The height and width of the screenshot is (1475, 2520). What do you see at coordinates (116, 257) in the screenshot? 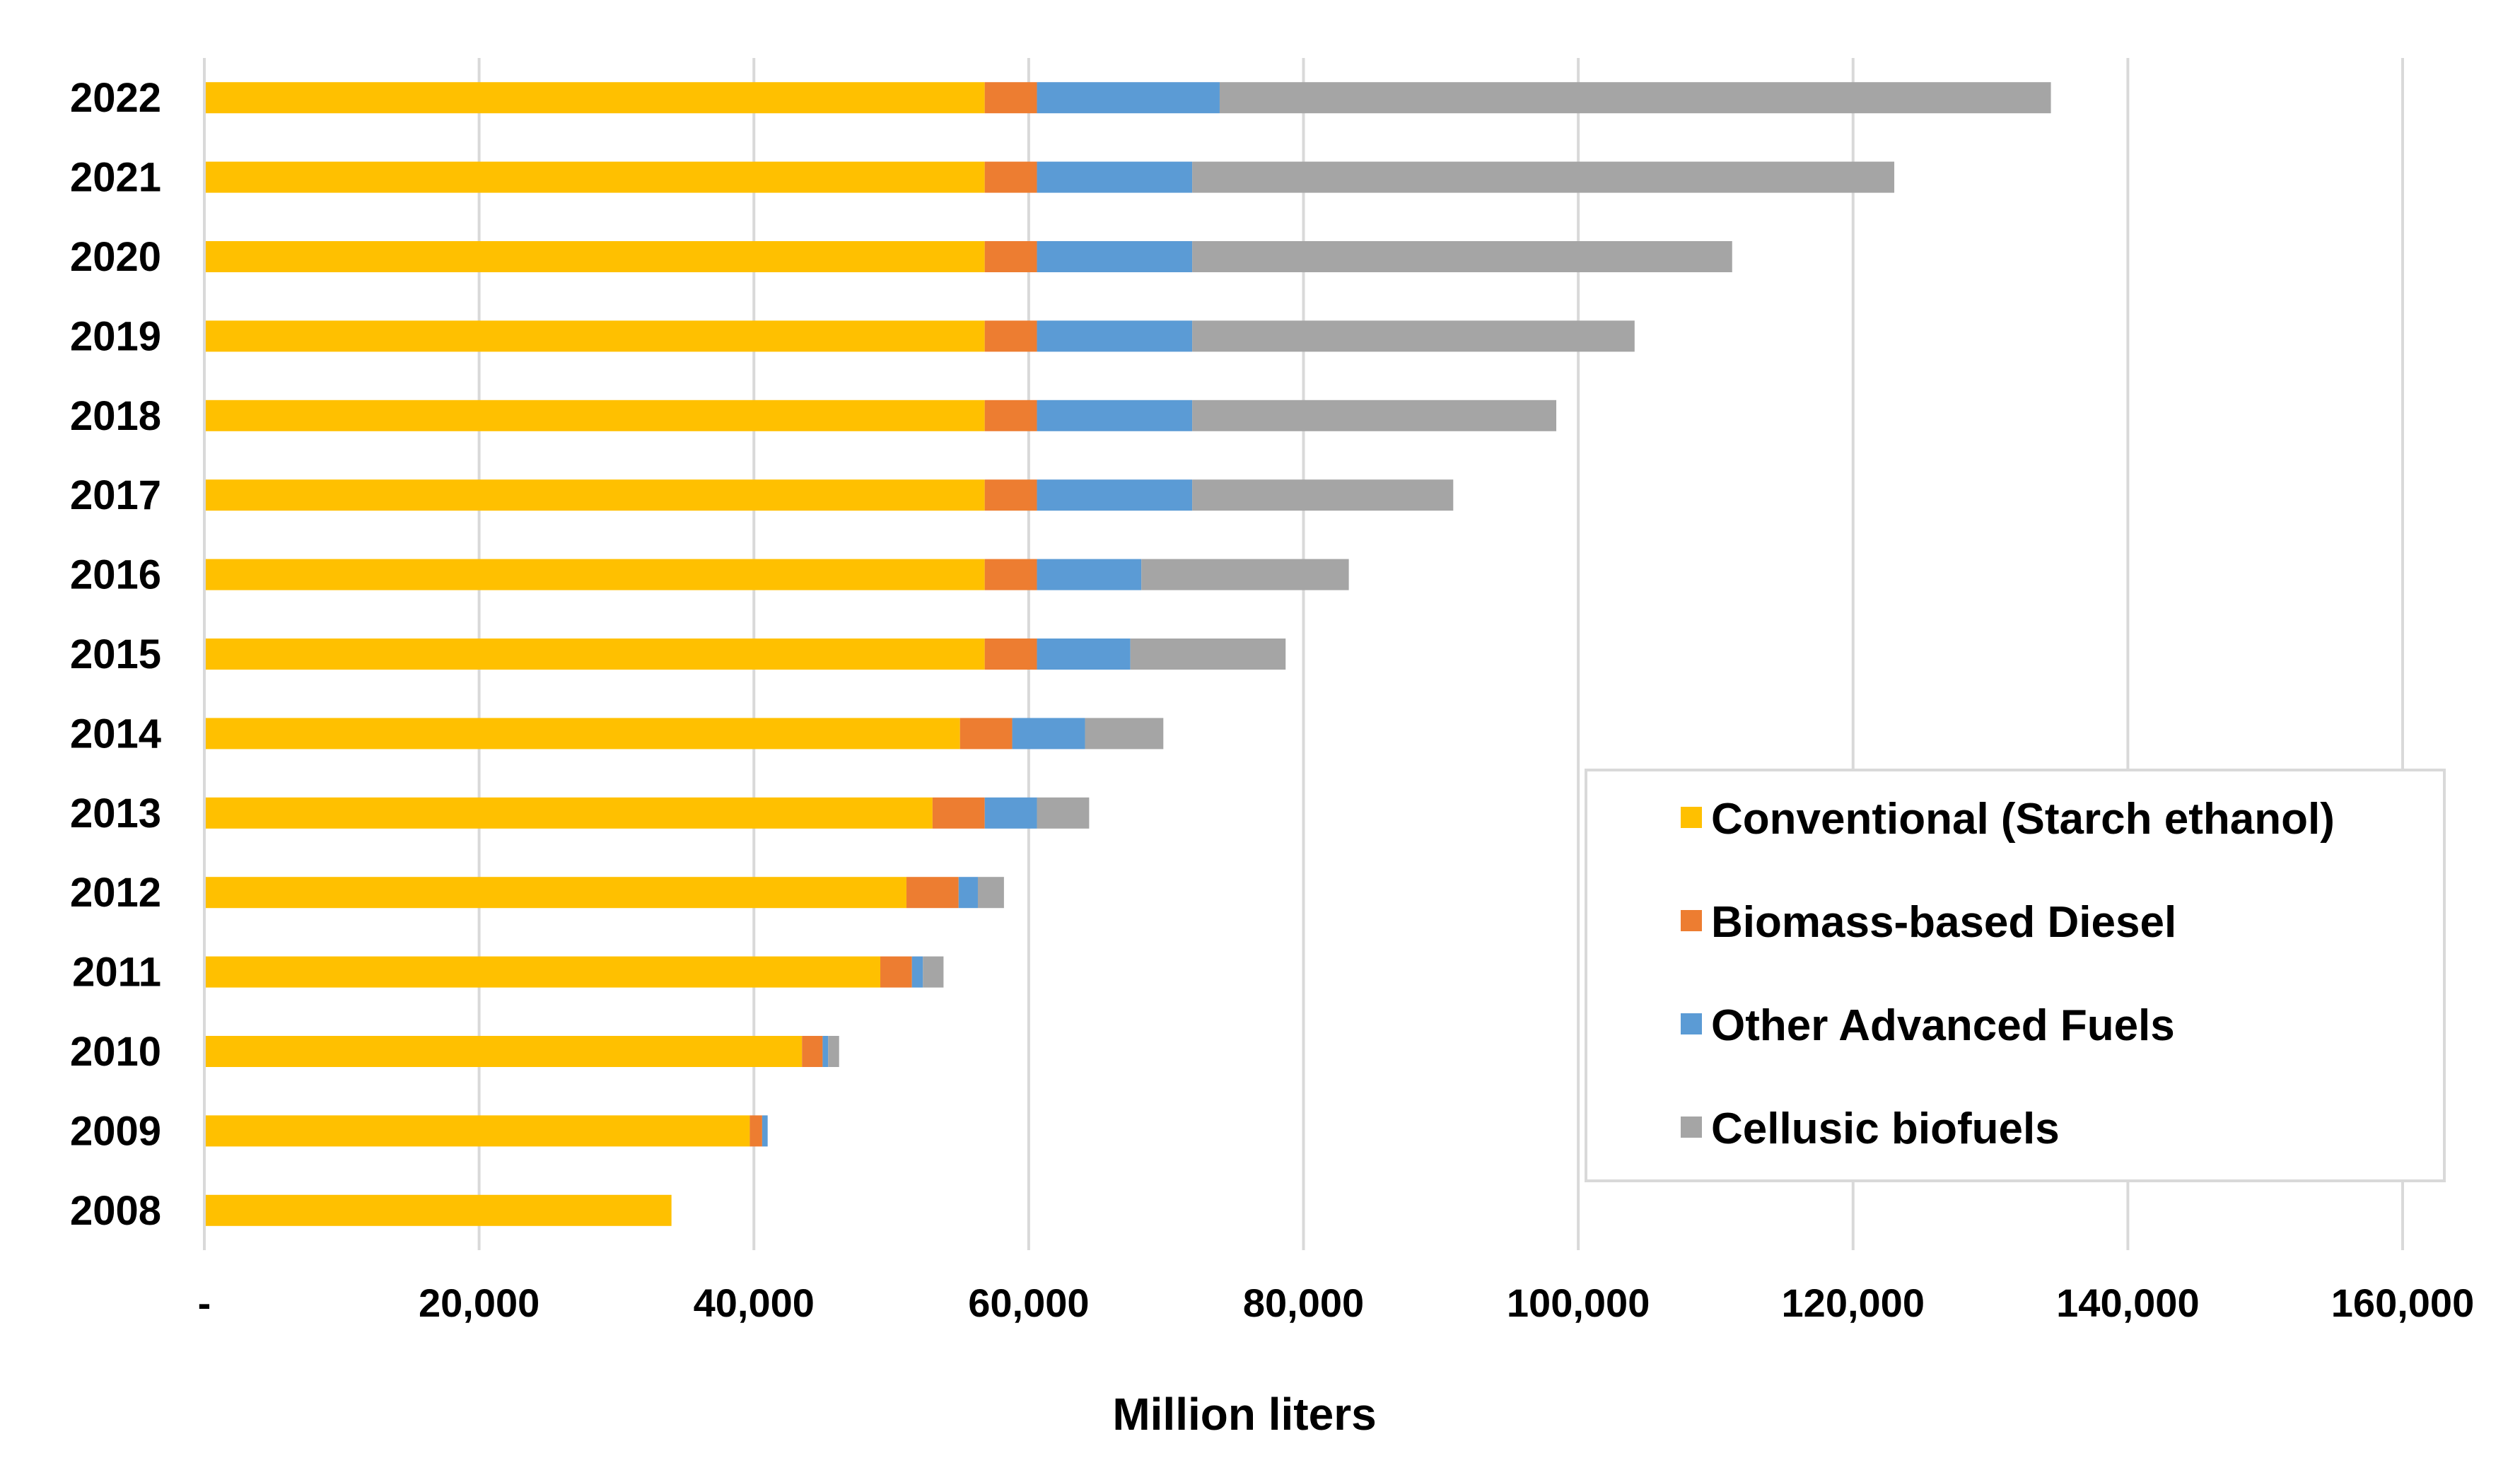
I see `y-label-2020: 2020` at bounding box center [116, 257].